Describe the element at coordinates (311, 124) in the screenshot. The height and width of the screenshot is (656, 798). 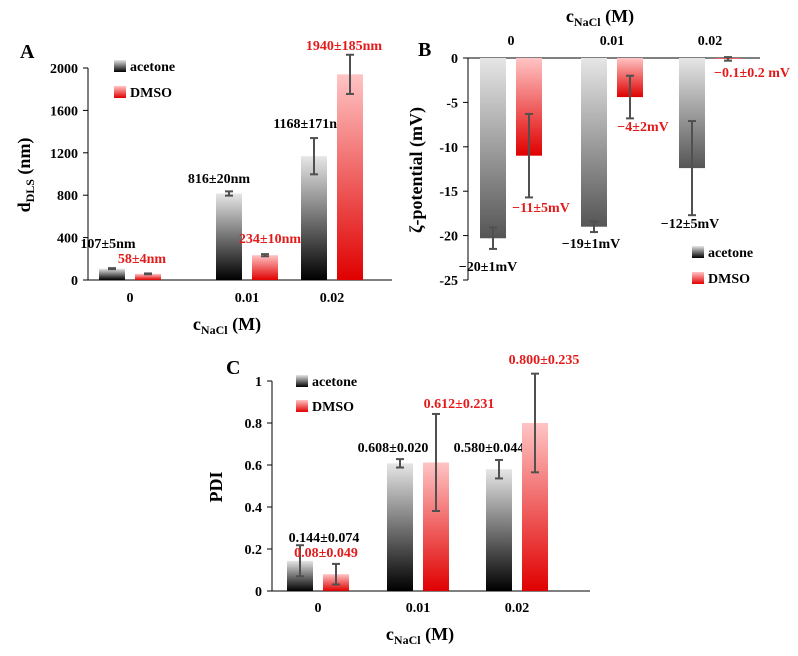
I see `panel-a-data-label-acetone: 1168±171nm` at that location.